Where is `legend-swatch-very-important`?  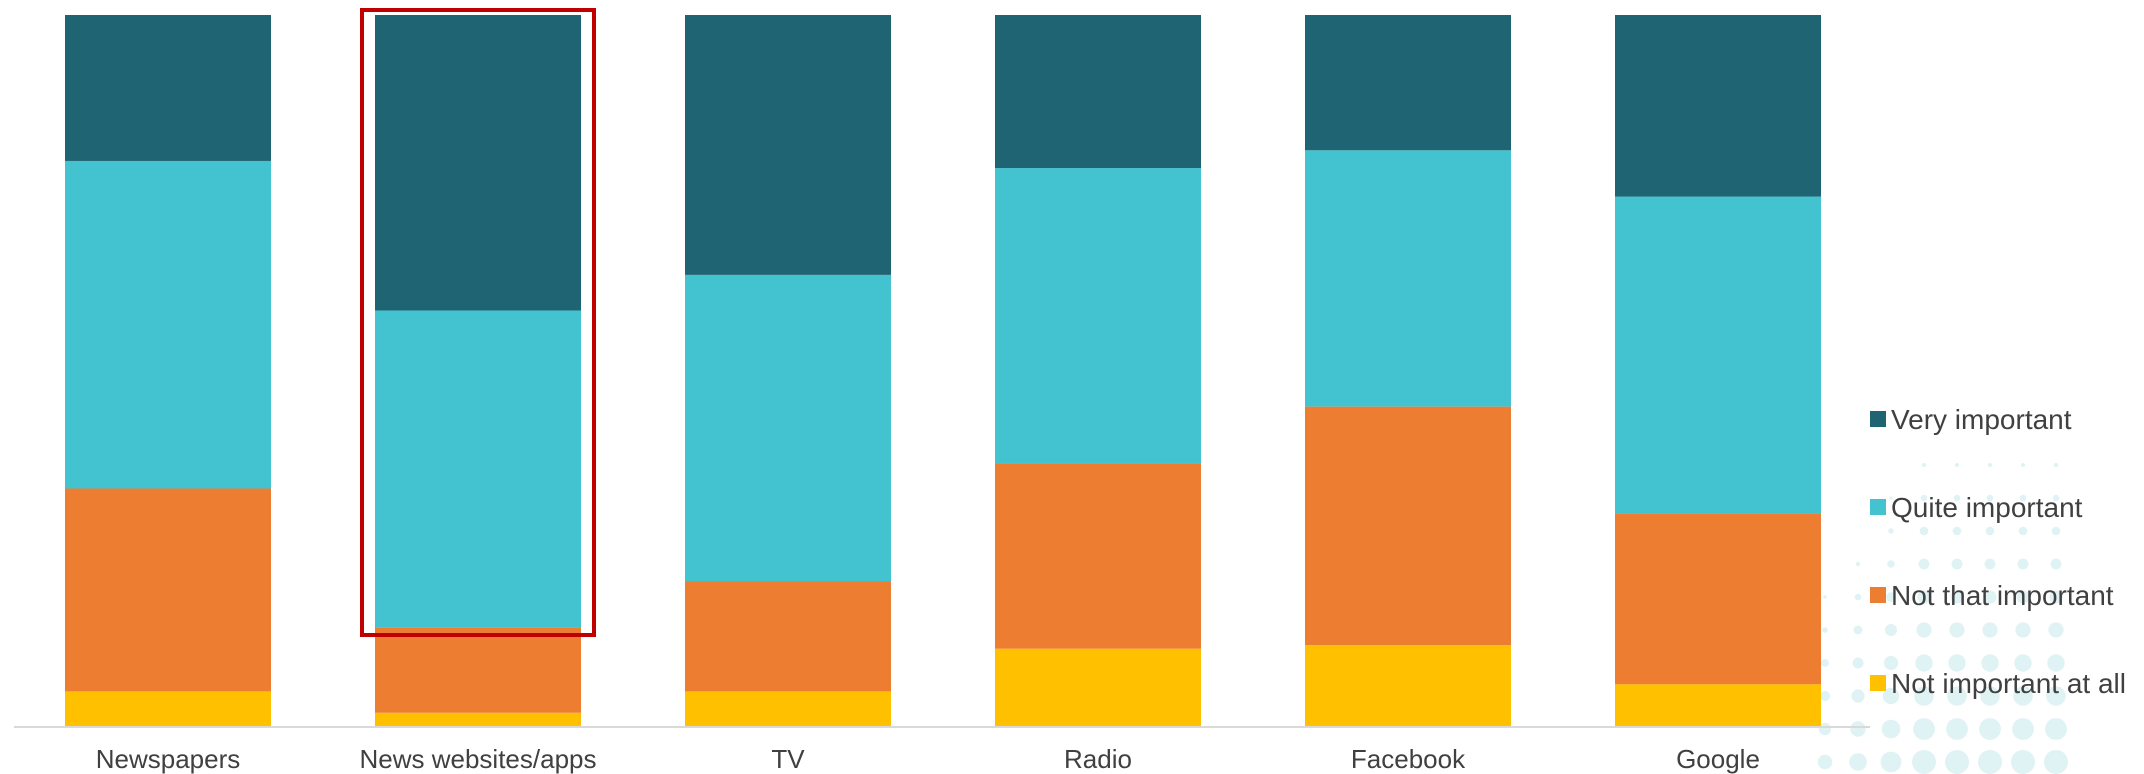 legend-swatch-very-important is located at coordinates (1878, 419).